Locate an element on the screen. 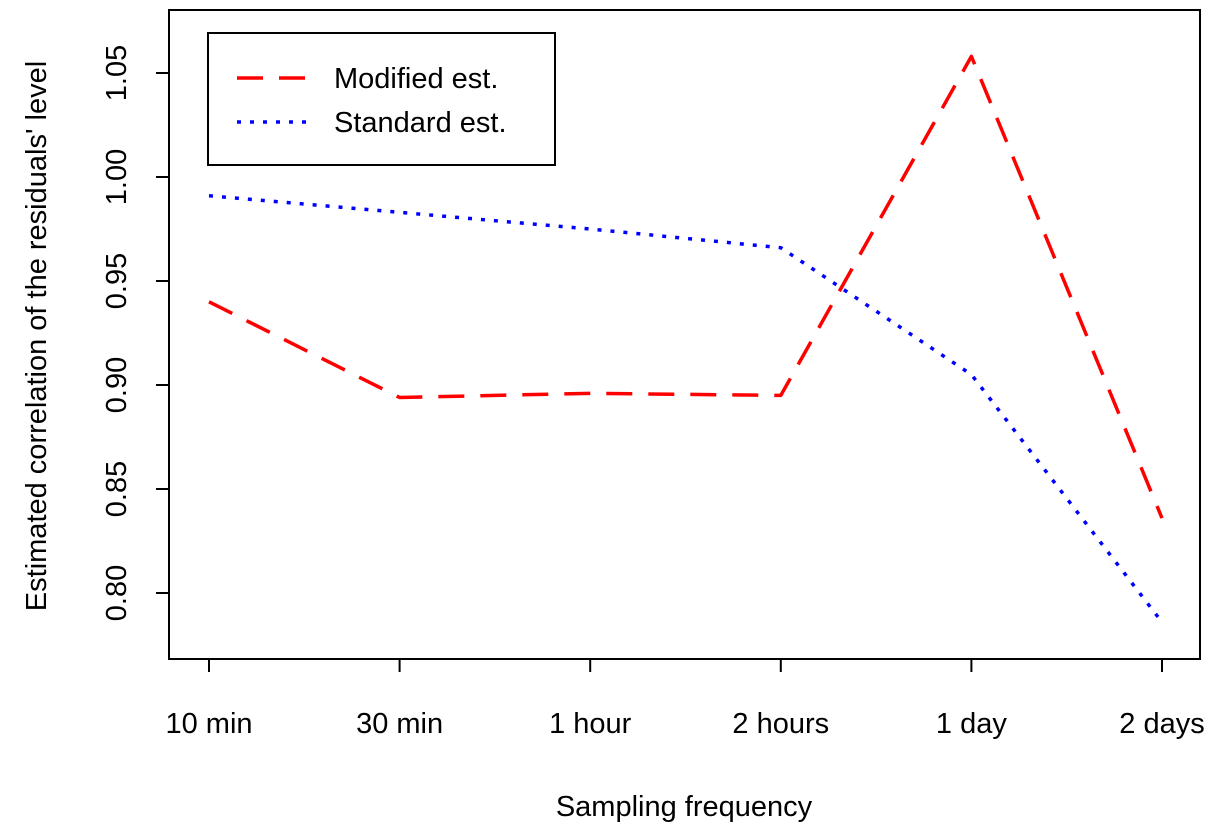 This screenshot has width=1218, height=828. y-tick-label: 0.95 is located at coordinates (117, 281).